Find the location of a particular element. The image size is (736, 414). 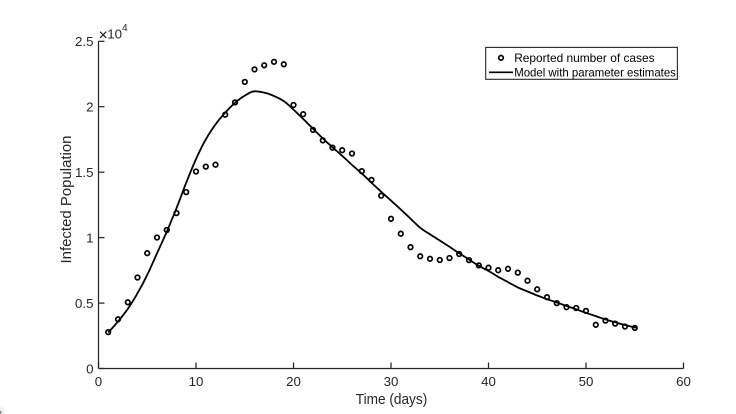

svg-text: 60 is located at coordinates (683, 381).